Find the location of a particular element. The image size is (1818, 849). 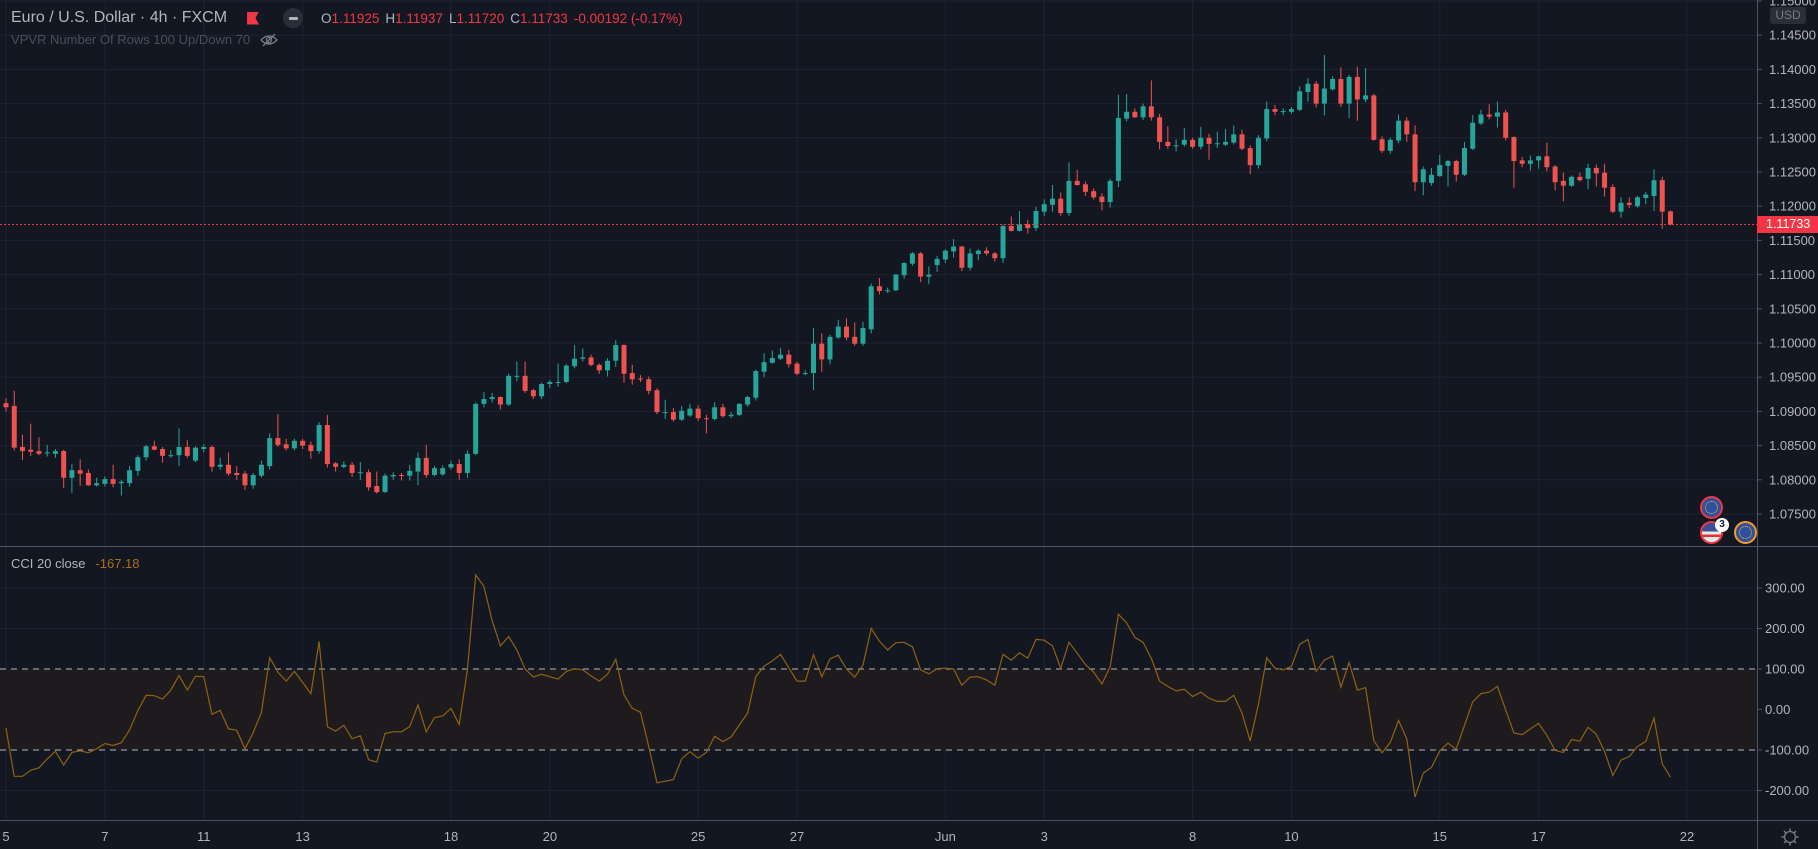

close-value: 1.11733 is located at coordinates (544, 18).